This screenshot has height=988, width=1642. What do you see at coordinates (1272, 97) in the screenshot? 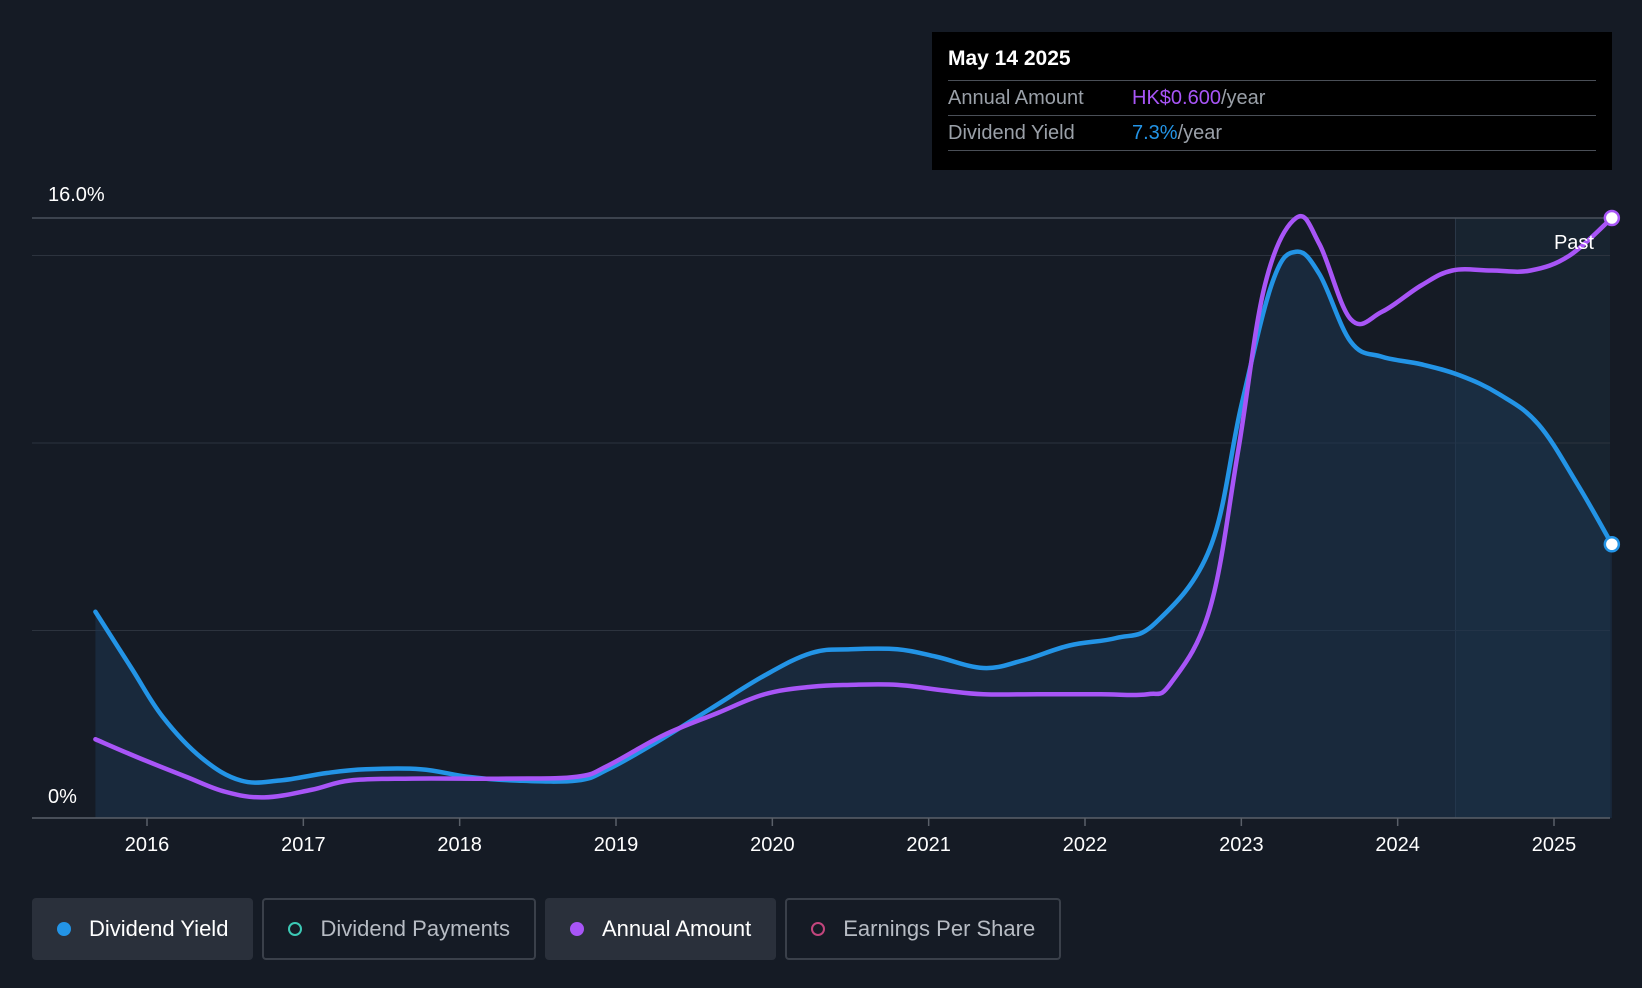
I see `tooltip-row-annual-amount: Annual Amount HK$0.600/year` at bounding box center [1272, 97].